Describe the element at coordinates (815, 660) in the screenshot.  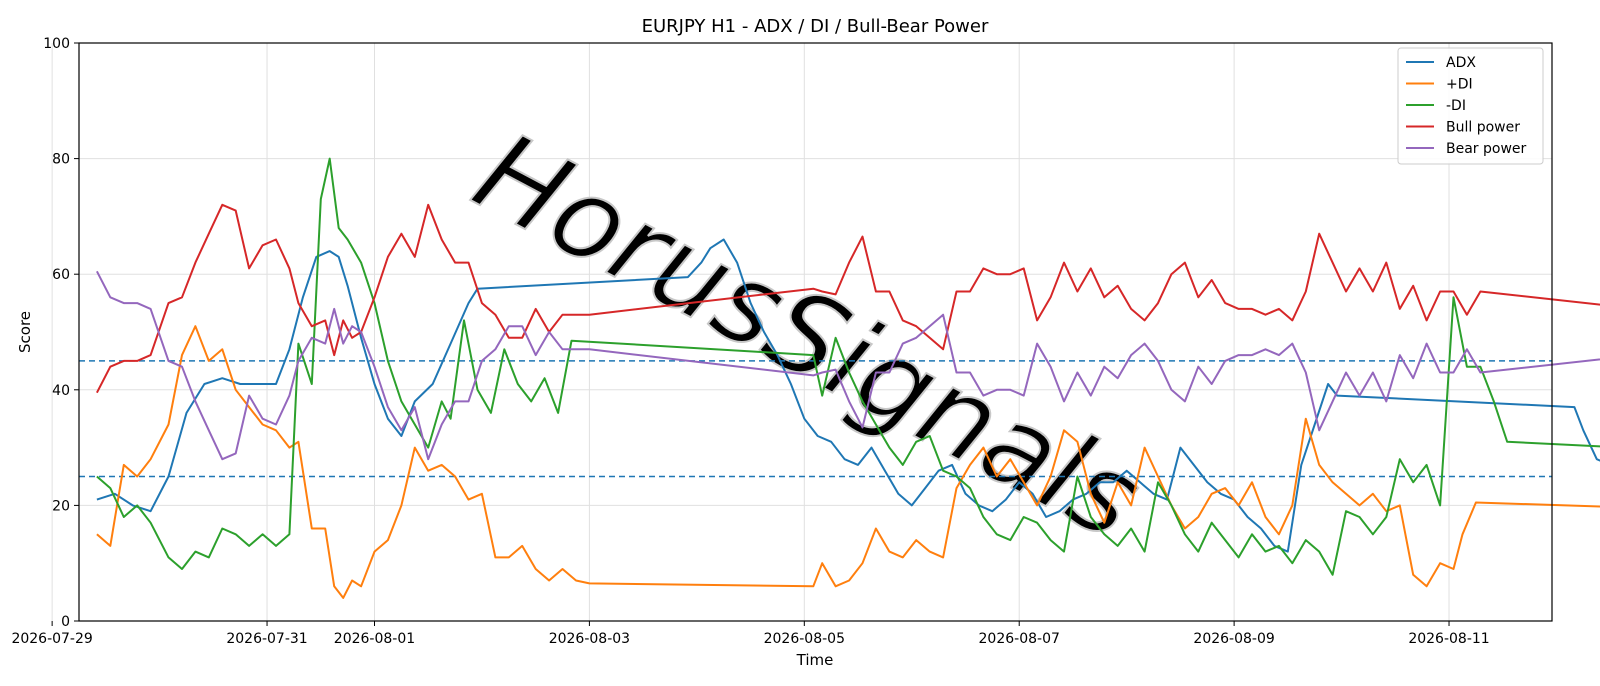
I see `x-axis-label: Time` at that location.